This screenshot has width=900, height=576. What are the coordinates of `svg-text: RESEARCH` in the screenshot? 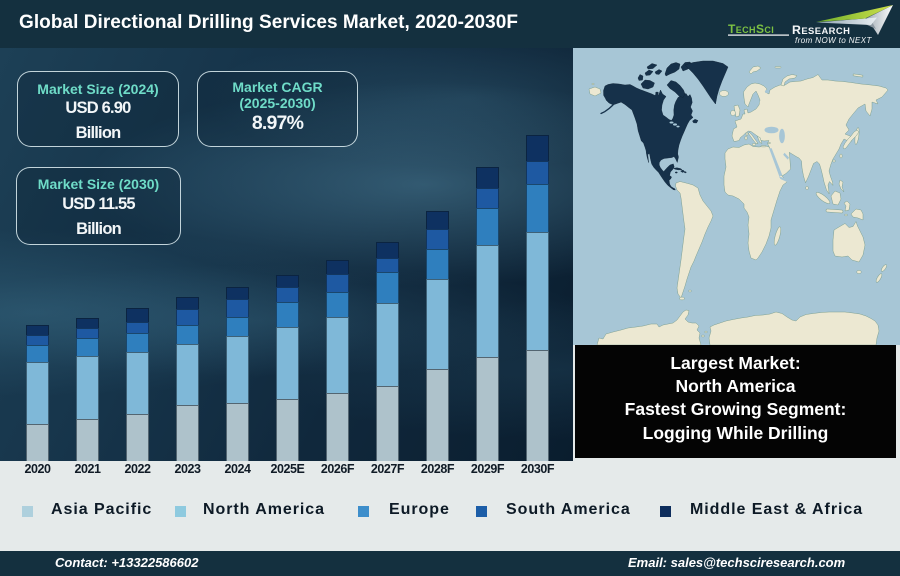 It's located at (821, 30).